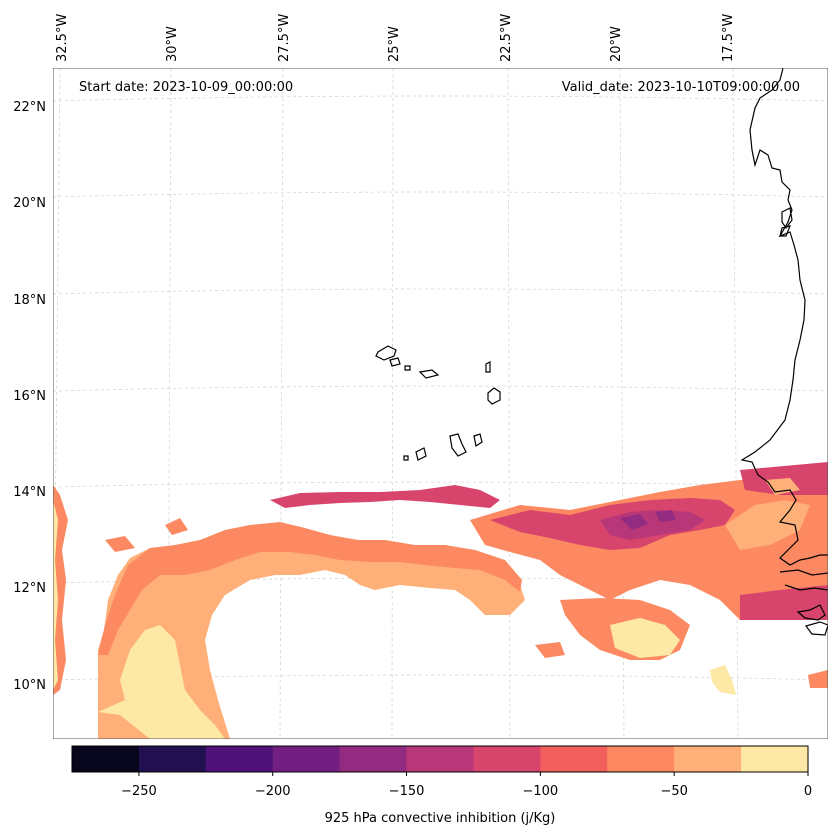 This screenshot has width=837, height=836. Describe the element at coordinates (284, 38) in the screenshot. I see `lon-label-27-5w: 27.5°W` at that location.